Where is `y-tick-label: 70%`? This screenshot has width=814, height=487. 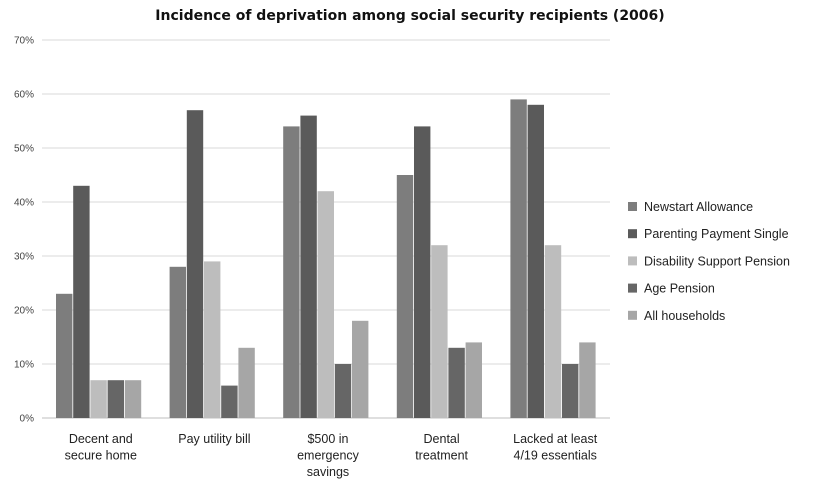 y-tick-label: 70% is located at coordinates (24, 41).